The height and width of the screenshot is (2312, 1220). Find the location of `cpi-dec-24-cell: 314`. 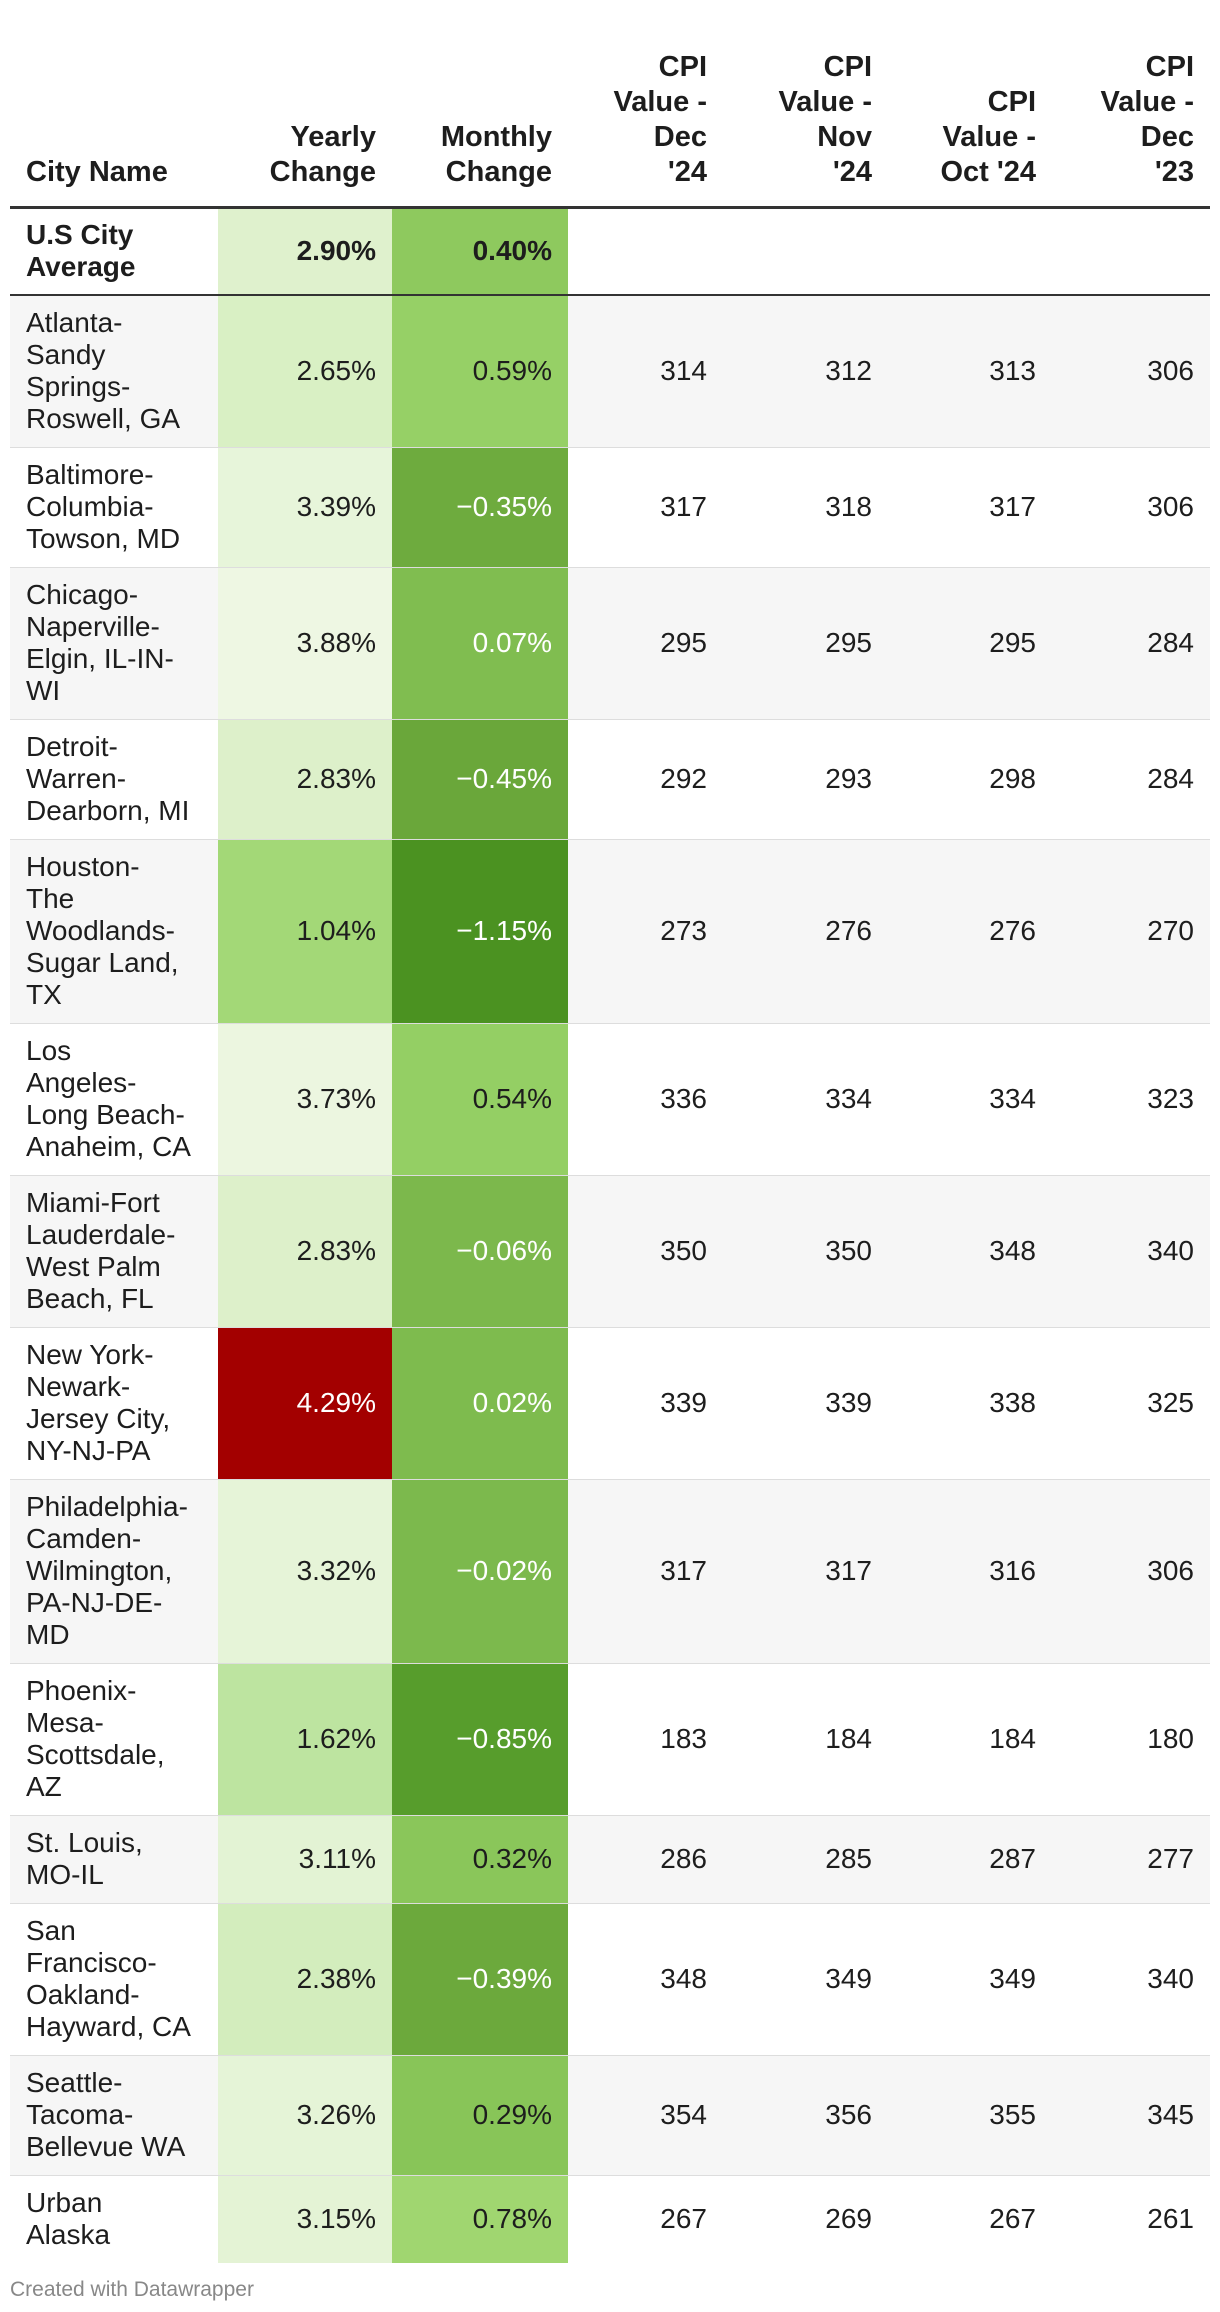

cpi-dec-24-cell: 314 is located at coordinates (645, 371).